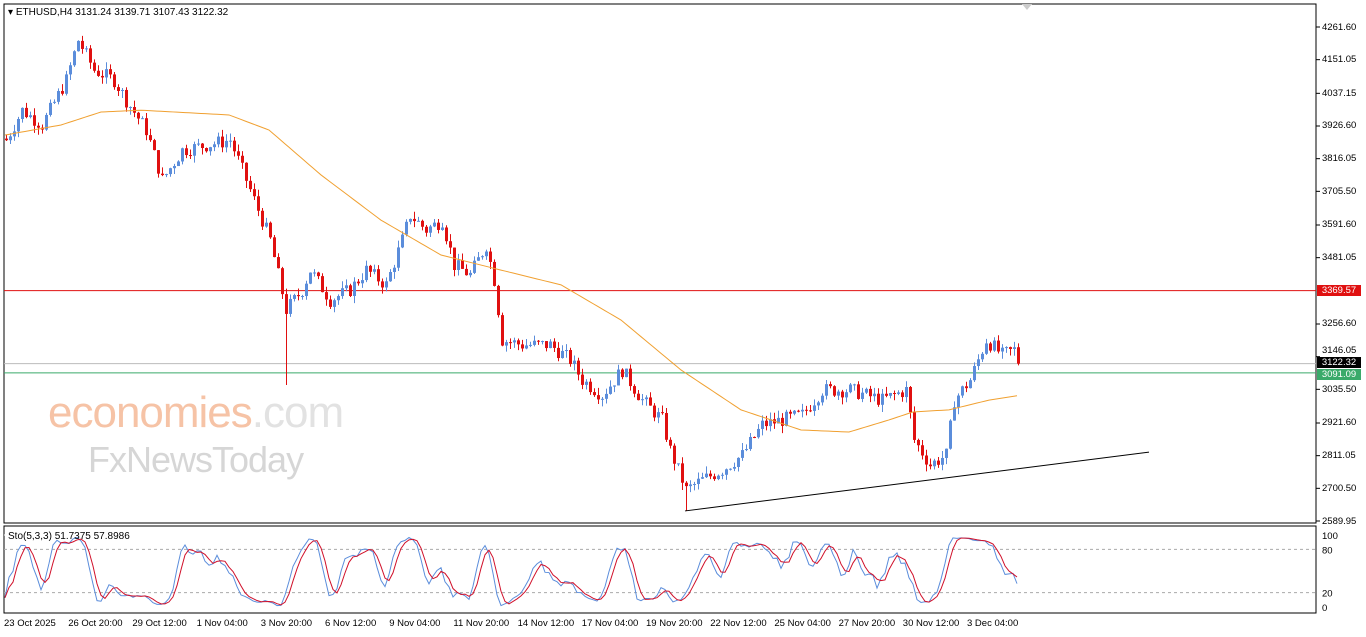 This screenshot has width=1366, height=637. What do you see at coordinates (1339, 27) in the screenshot?
I see `price-axis-label: 4261.60` at bounding box center [1339, 27].